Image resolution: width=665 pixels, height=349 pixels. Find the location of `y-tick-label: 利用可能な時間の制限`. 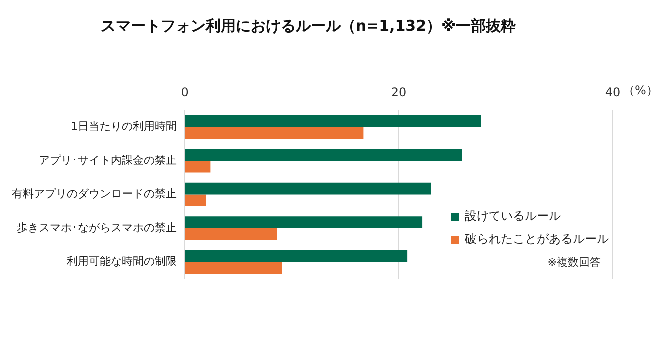

y-tick-label: 利用可能な時間の制限 is located at coordinates (122, 261).